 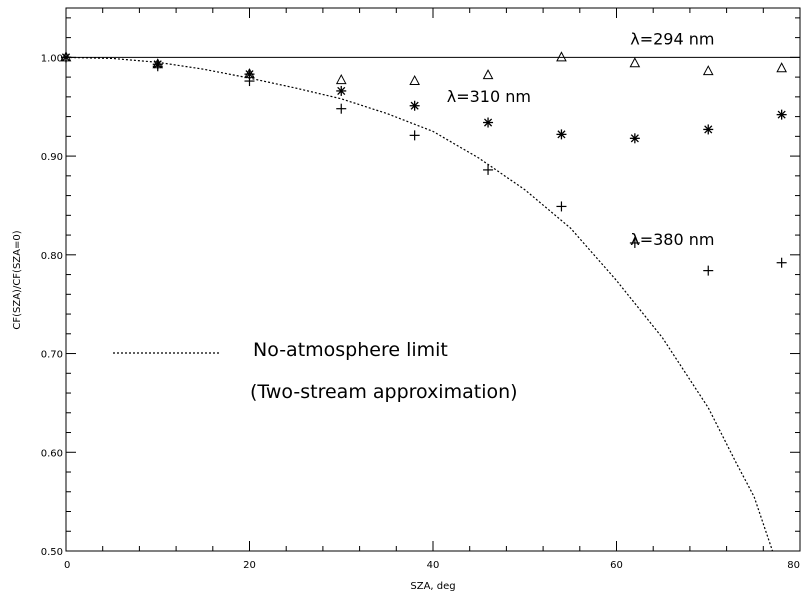 What do you see at coordinates (17, 279) in the screenshot?
I see `y-axis-title: CF(SZA)/CF(SZA=0)` at bounding box center [17, 279].